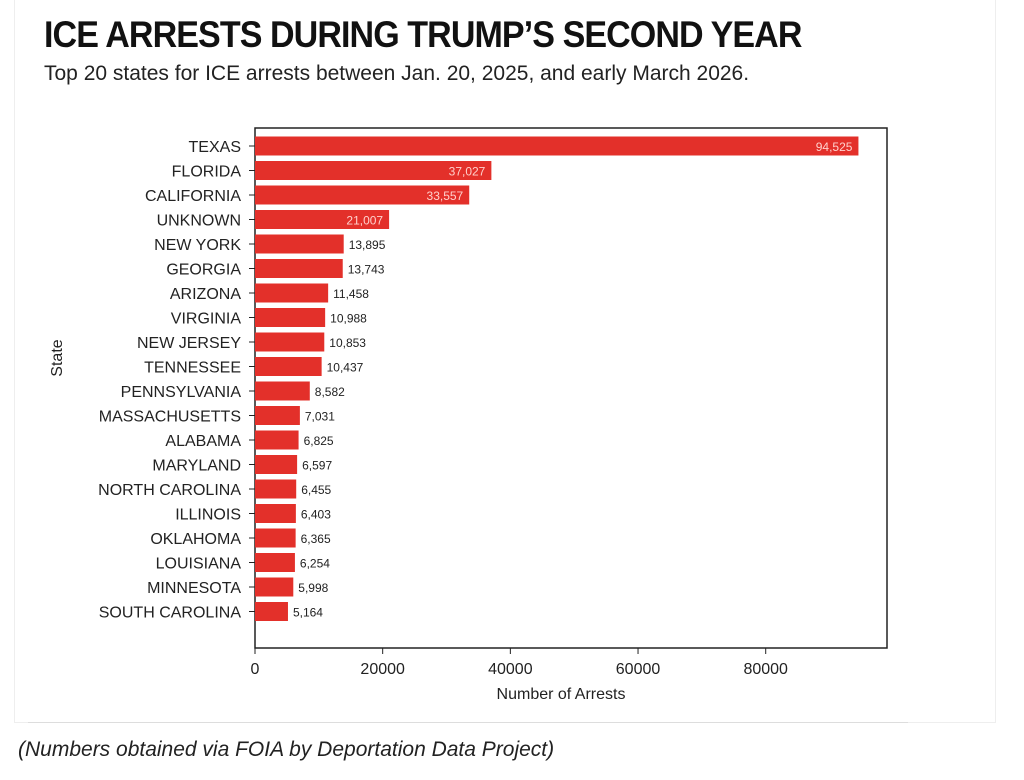  Describe the element at coordinates (290, 317) in the screenshot. I see `bar-virginia` at that location.